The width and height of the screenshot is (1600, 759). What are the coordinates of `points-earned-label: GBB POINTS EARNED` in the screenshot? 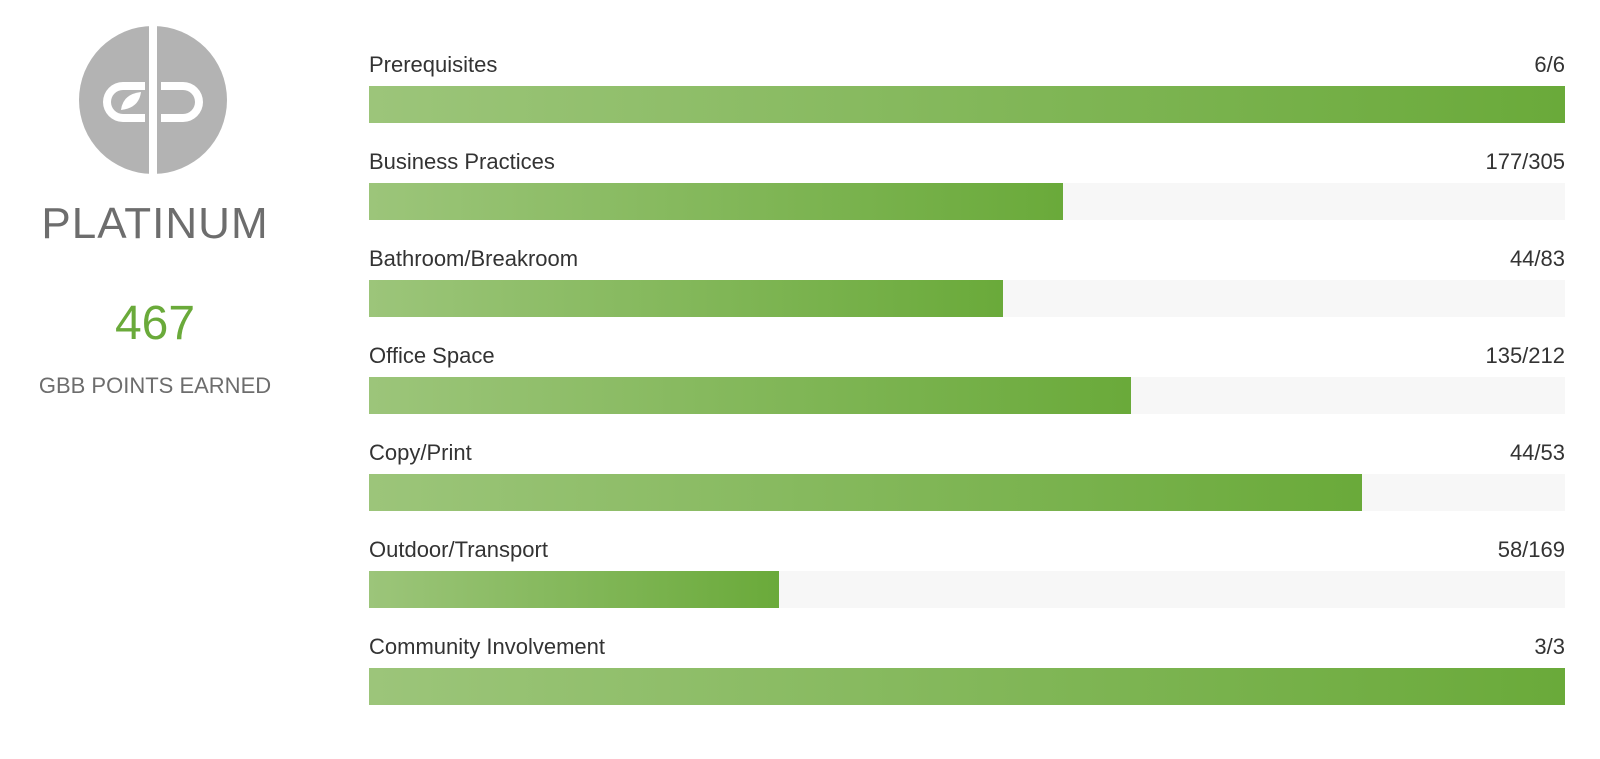 It's located at (155, 385).